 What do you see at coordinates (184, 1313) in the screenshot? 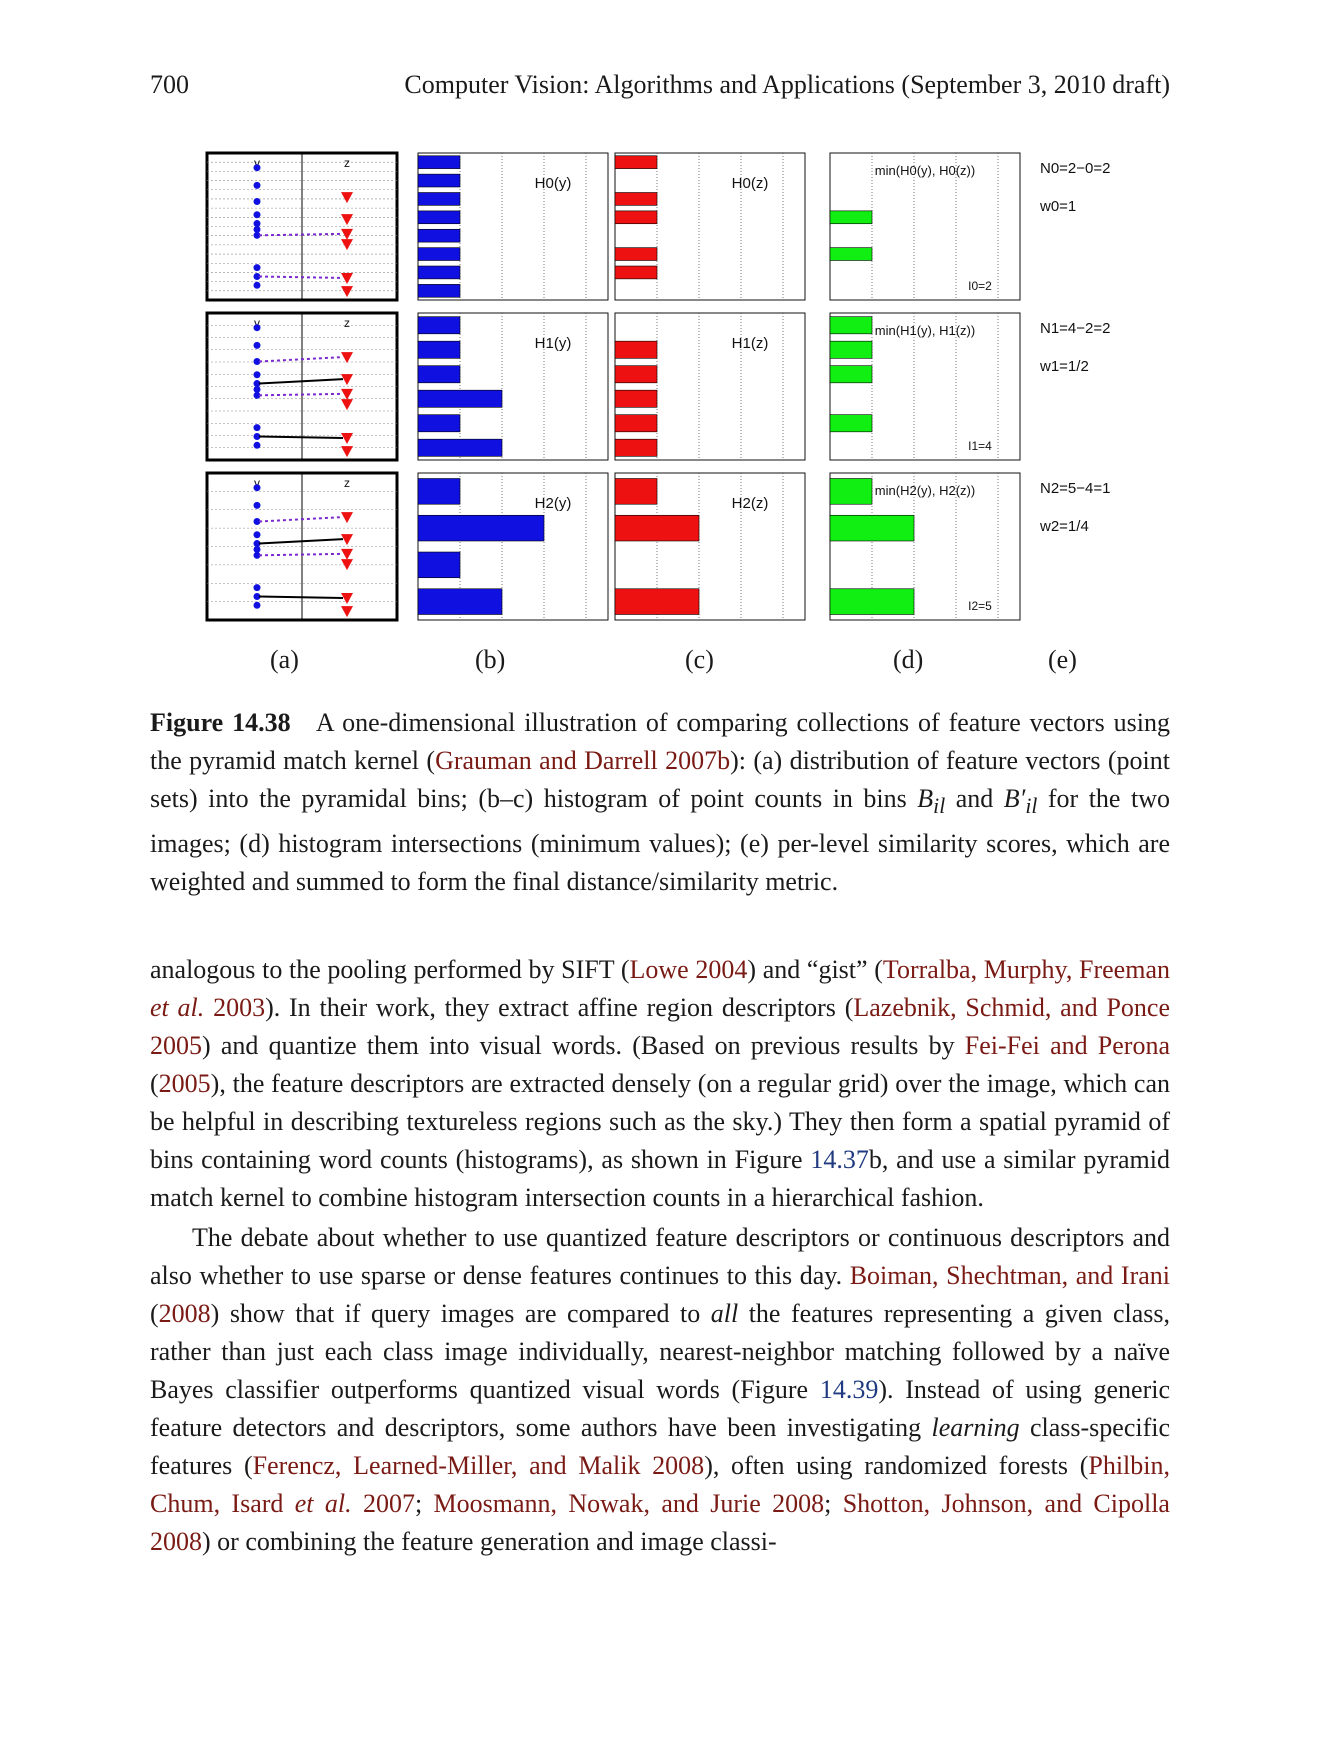
I see `citation-link: 2008` at bounding box center [184, 1313].